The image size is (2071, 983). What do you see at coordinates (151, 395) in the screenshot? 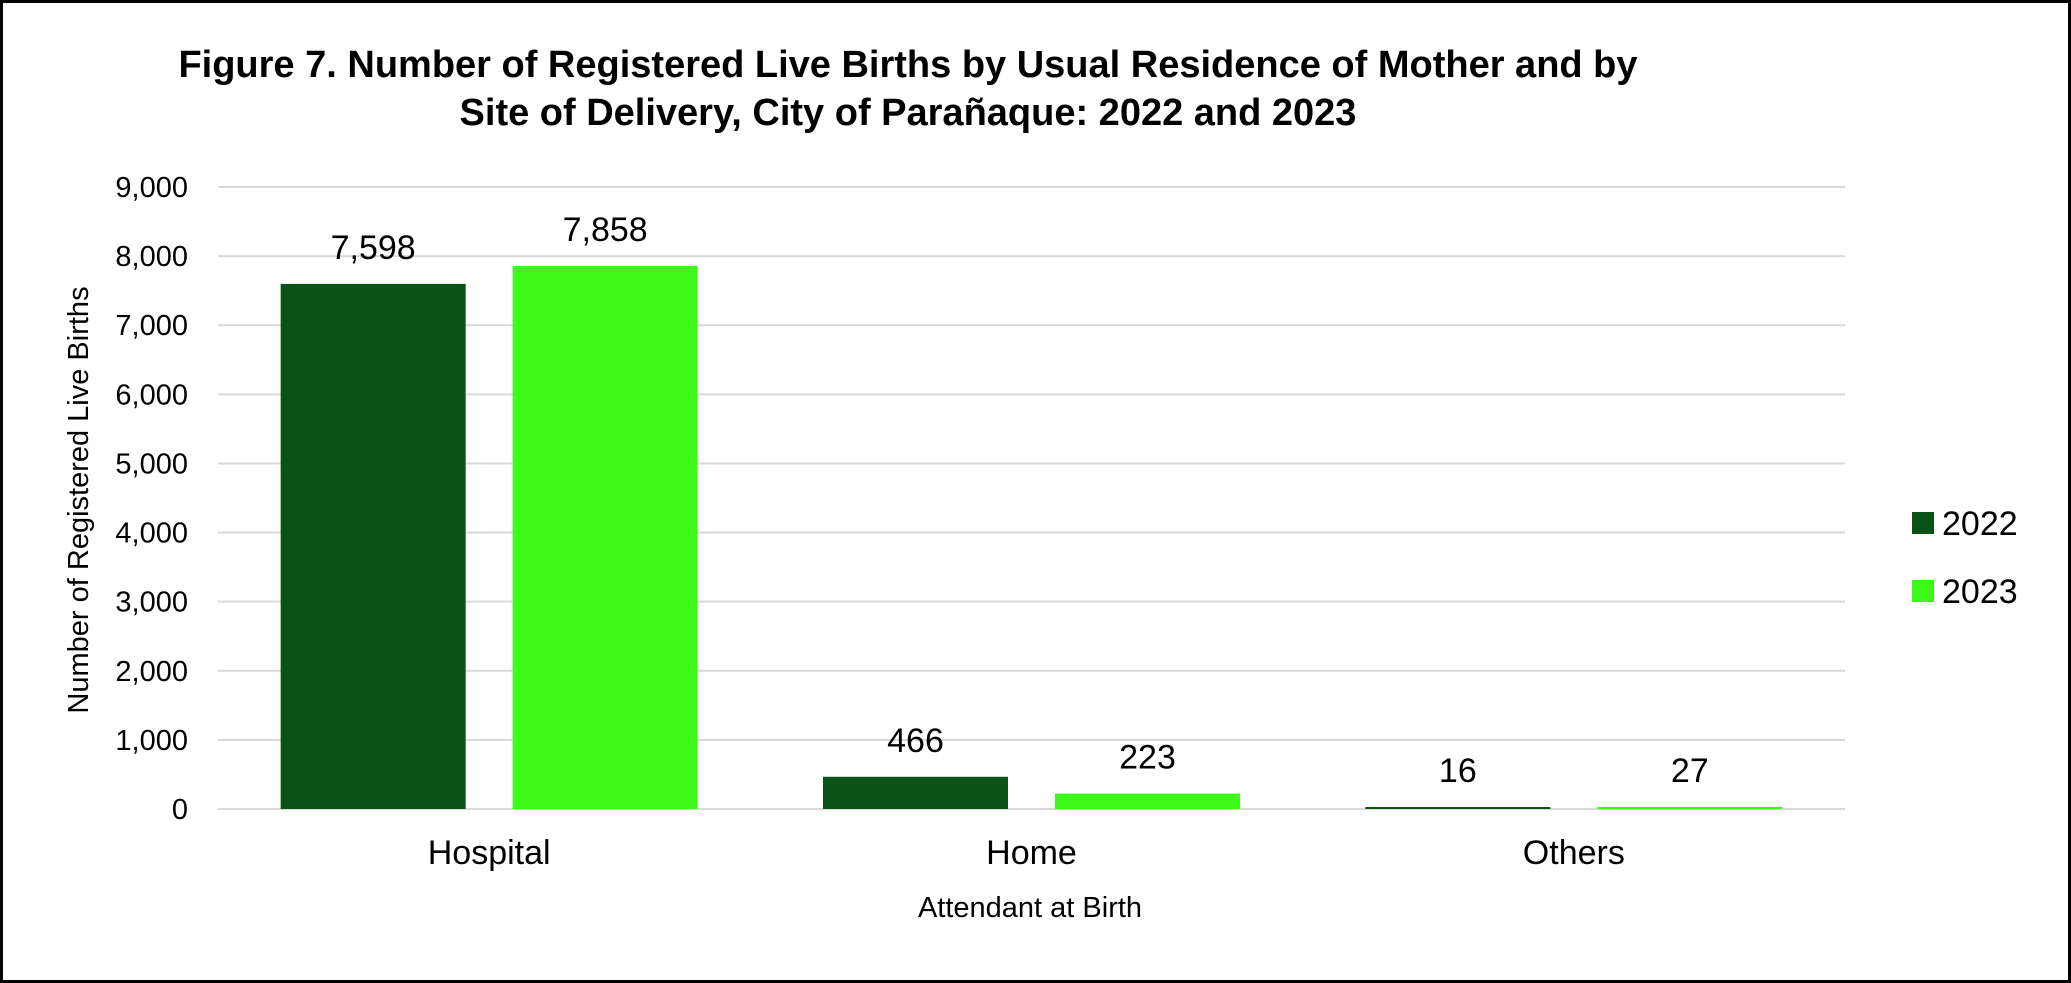
I see `y-tick-label: 6,000` at bounding box center [151, 395].